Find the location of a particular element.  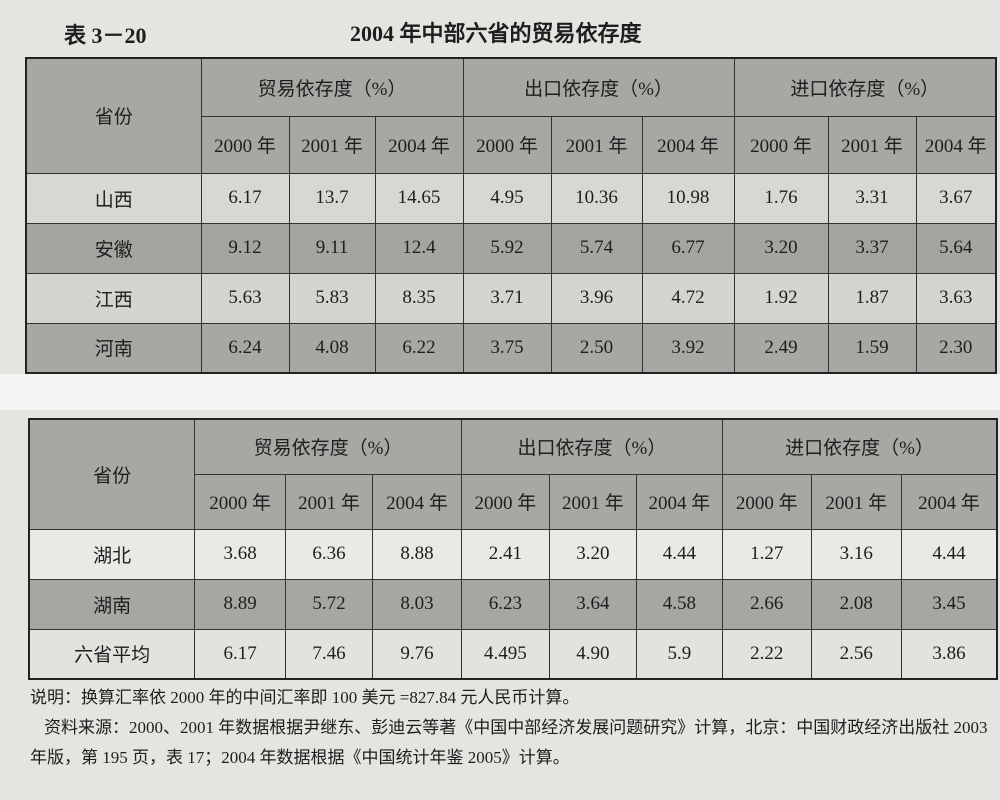

cell: 3.68 is located at coordinates (240, 554).